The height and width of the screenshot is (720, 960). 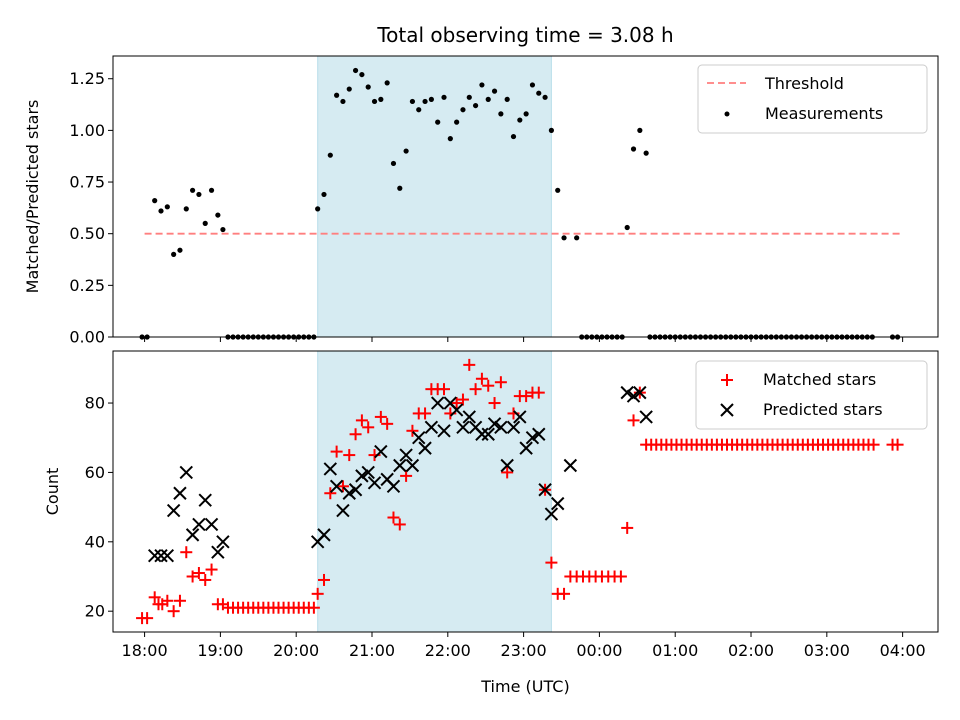 I want to click on y-tick-label: 40, so click(x=95, y=541).